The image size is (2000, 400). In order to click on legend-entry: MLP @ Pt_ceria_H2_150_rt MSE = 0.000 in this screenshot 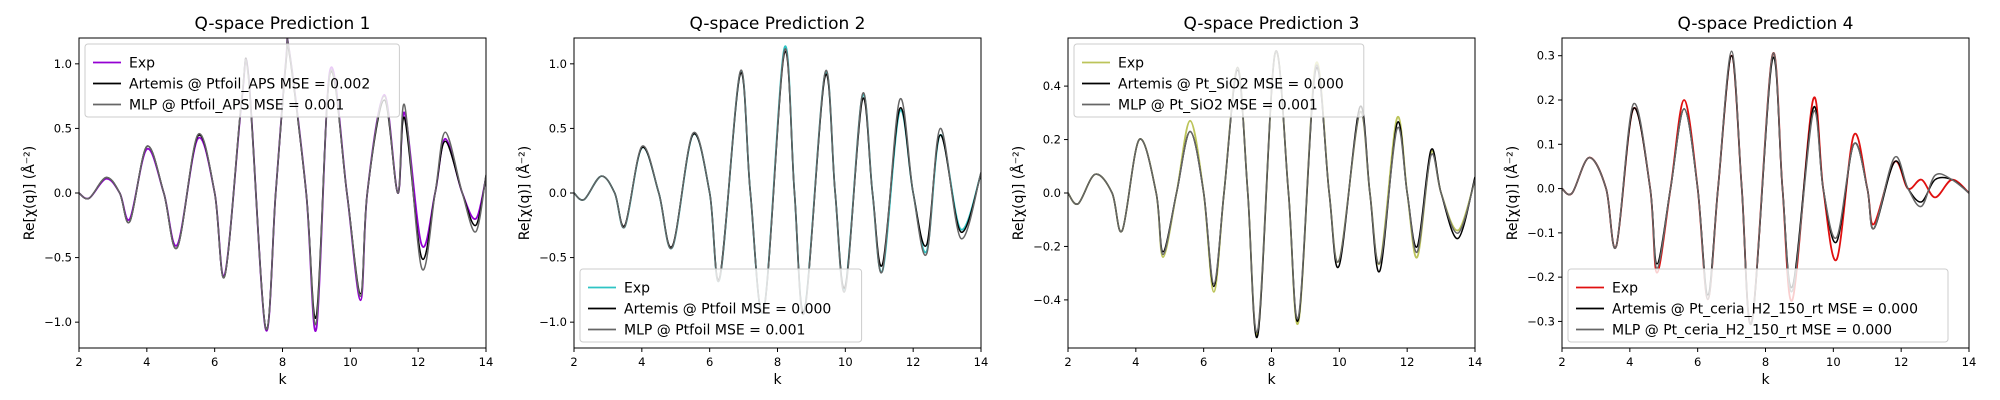, I will do `click(1752, 331)`.